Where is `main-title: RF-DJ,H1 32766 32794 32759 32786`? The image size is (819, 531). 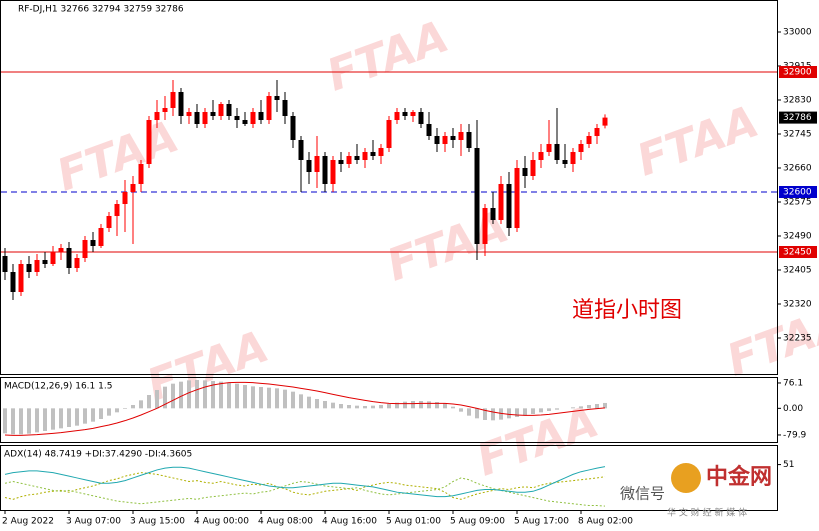 main-title: RF-DJ,H1 32766 32794 32759 32786 is located at coordinates (101, 10).